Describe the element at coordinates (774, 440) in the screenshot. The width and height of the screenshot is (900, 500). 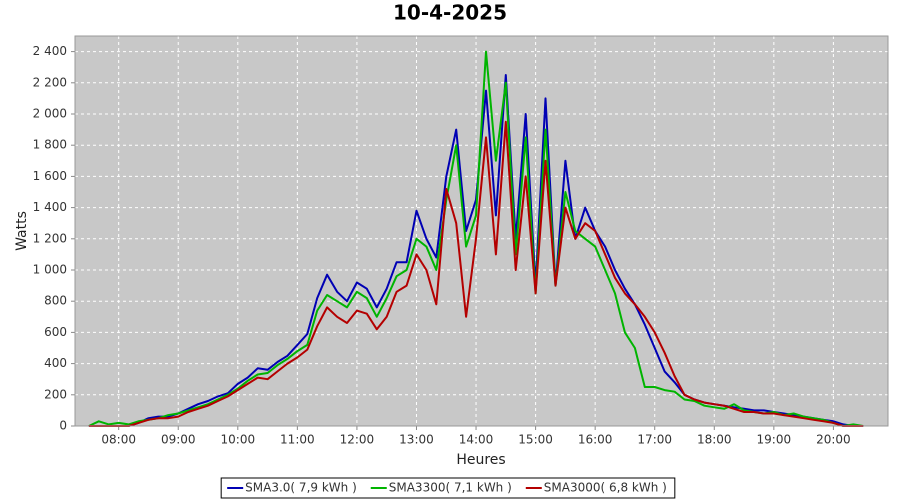
I see `x-tick-label: 19:00` at that location.